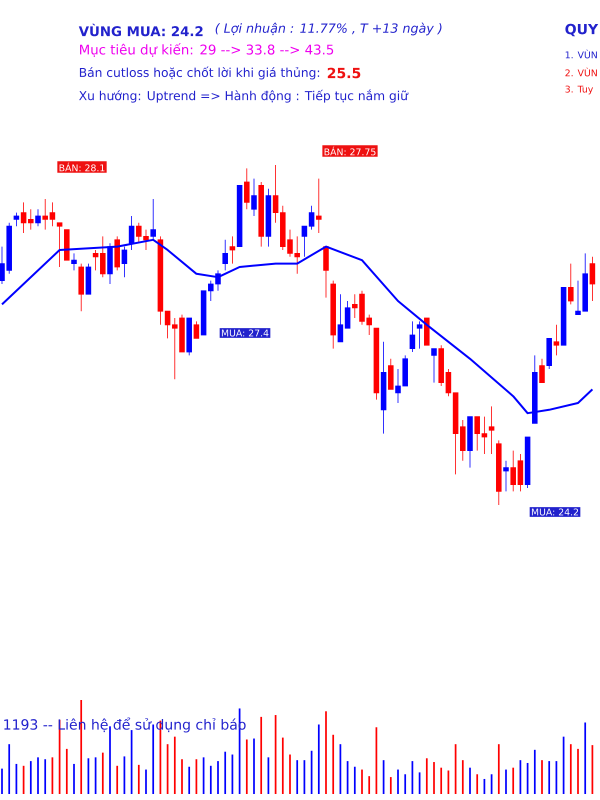 The width and height of the screenshot is (600, 800). I want to click on text: MUA: 24.2, so click(555, 512).